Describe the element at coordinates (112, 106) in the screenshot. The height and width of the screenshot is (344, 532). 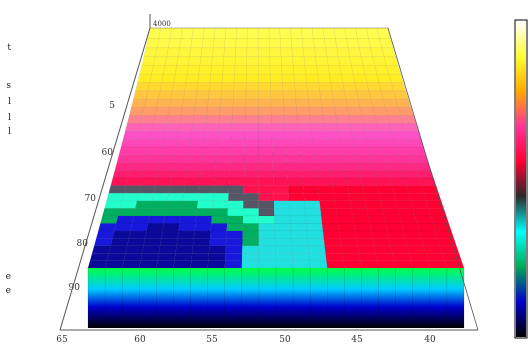
I see `y-tick-label: 5` at that location.